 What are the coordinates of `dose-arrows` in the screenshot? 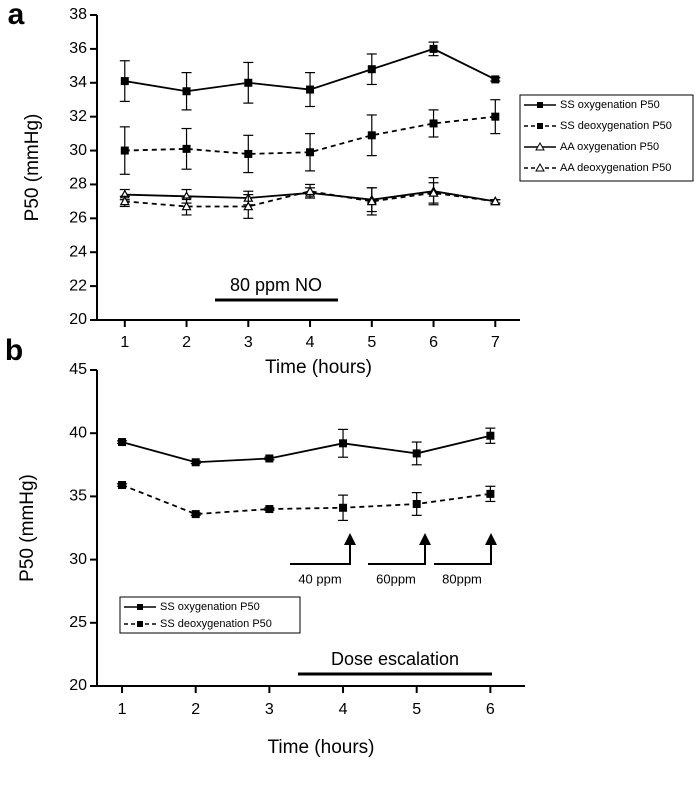 It's located at (391, 552).